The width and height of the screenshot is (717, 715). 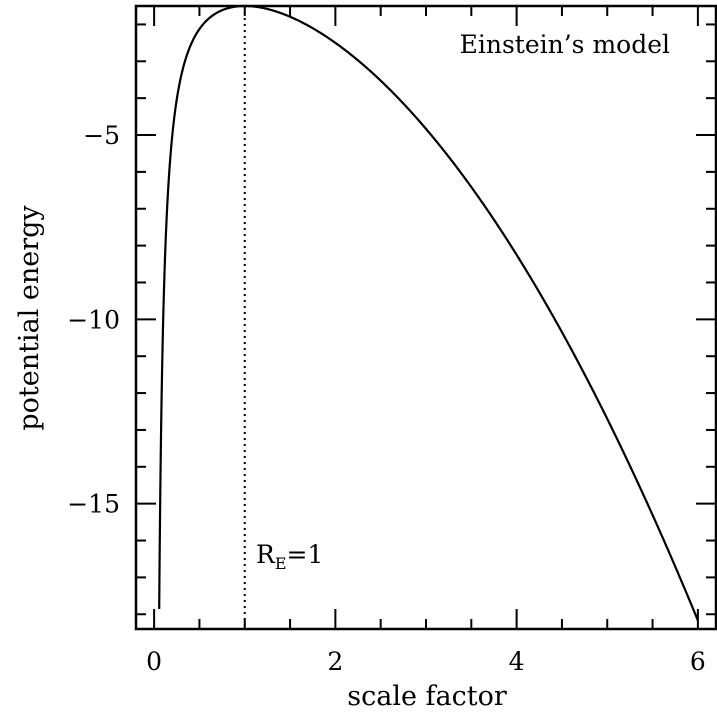 I want to click on reference-label-main: R, so click(x=266, y=554).